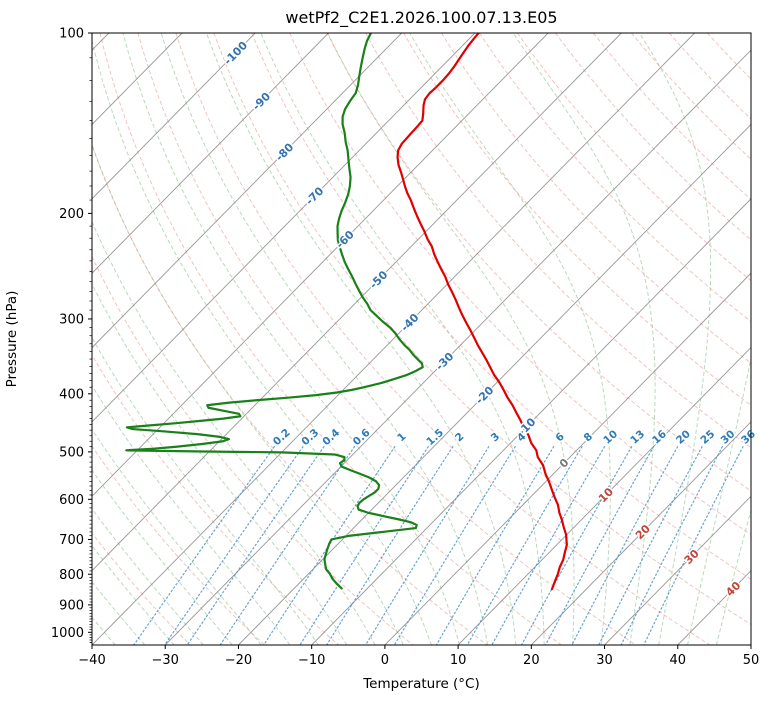 This screenshot has width=775, height=712. I want to click on y-tick-label: 200, so click(71, 214).